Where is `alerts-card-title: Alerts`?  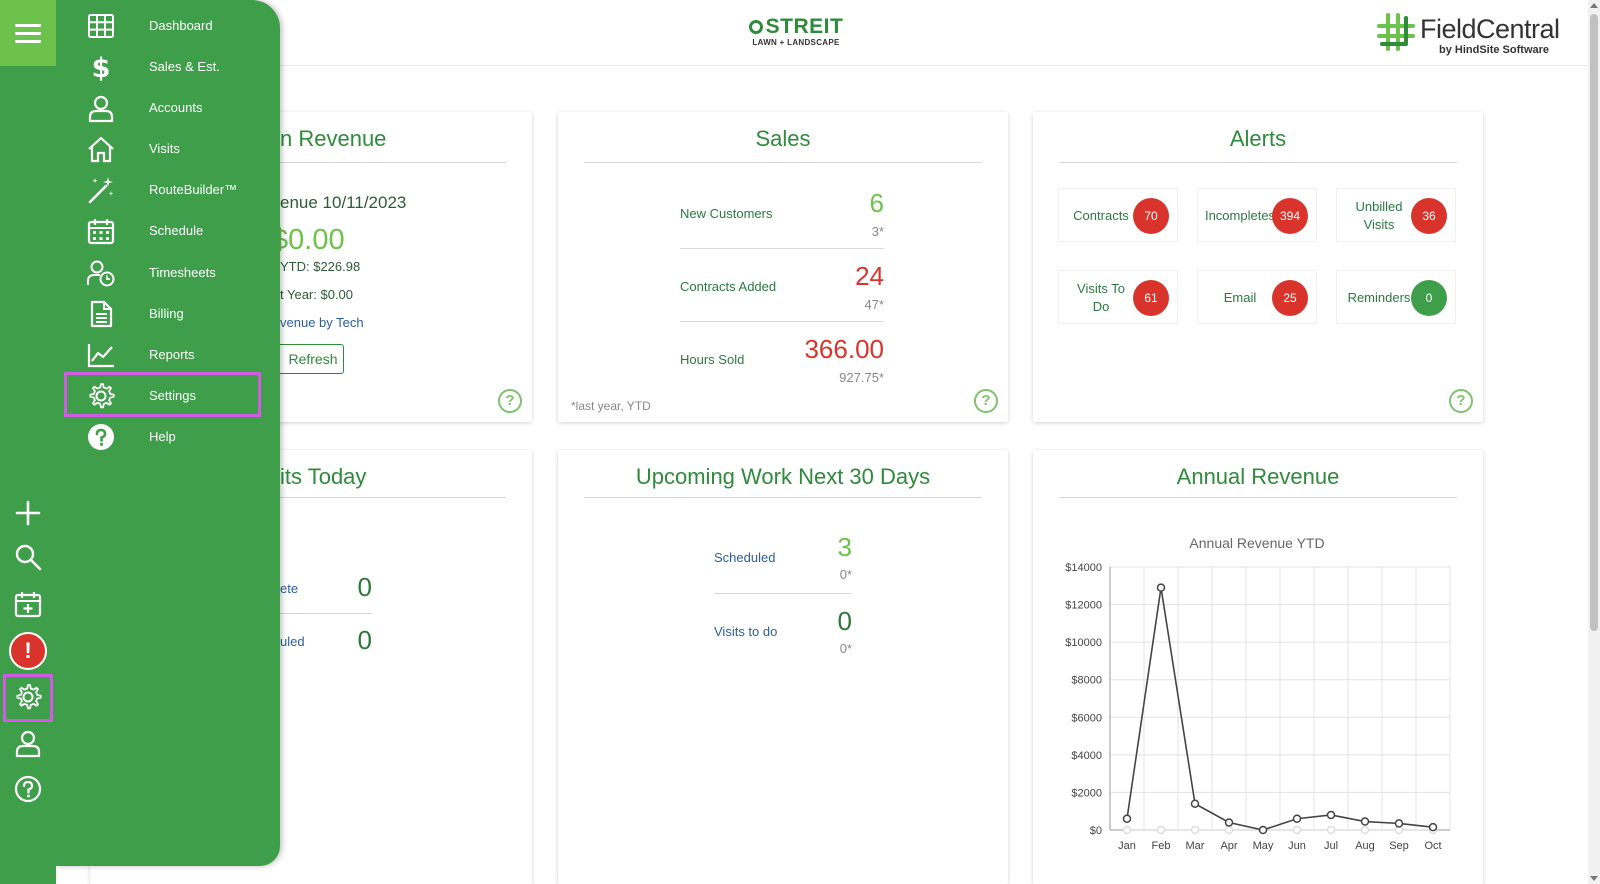 alerts-card-title: Alerts is located at coordinates (1258, 138).